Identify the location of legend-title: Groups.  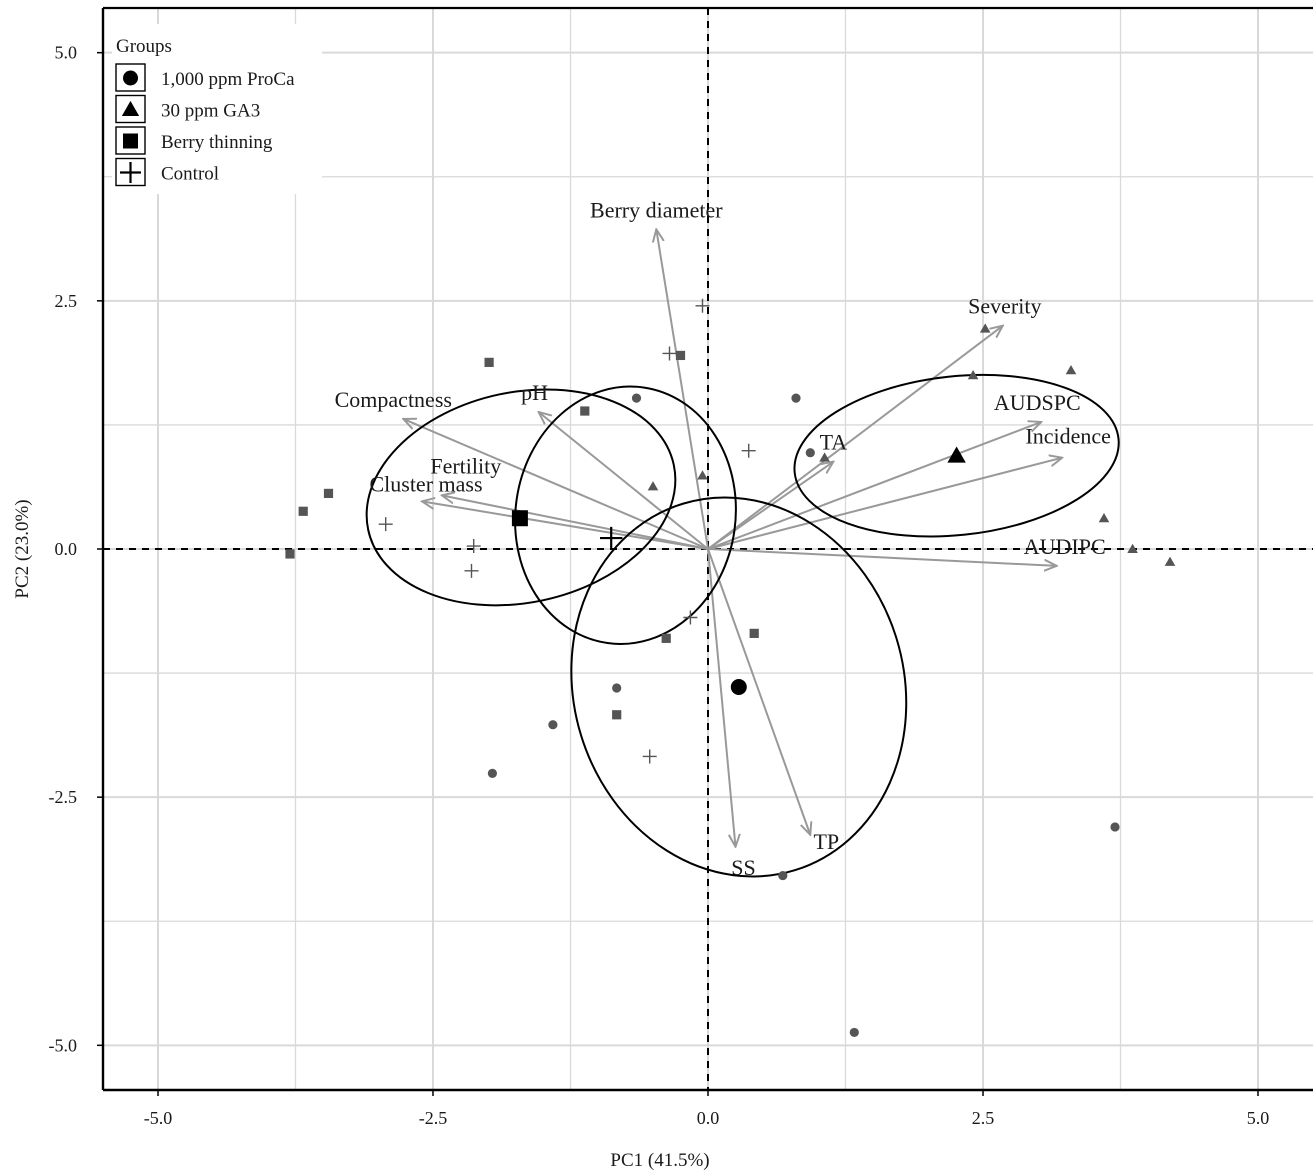
(144, 46).